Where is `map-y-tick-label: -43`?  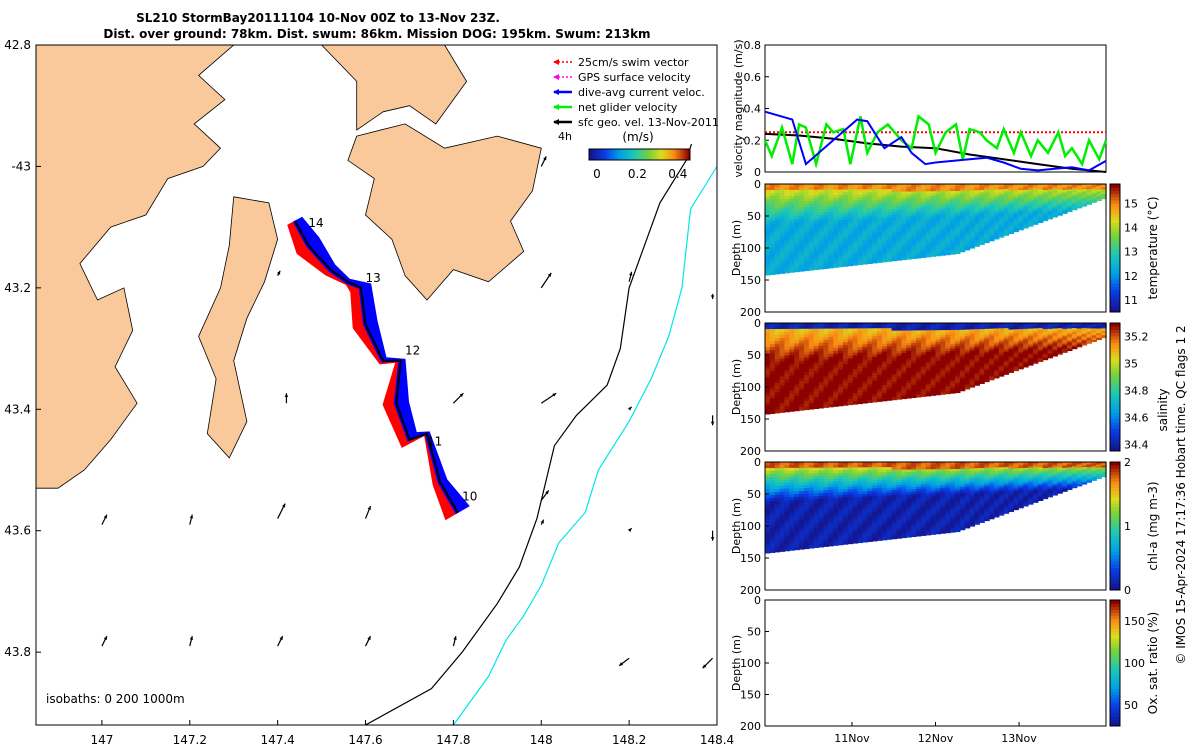
map-y-tick-label: -43 is located at coordinates (21, 166).